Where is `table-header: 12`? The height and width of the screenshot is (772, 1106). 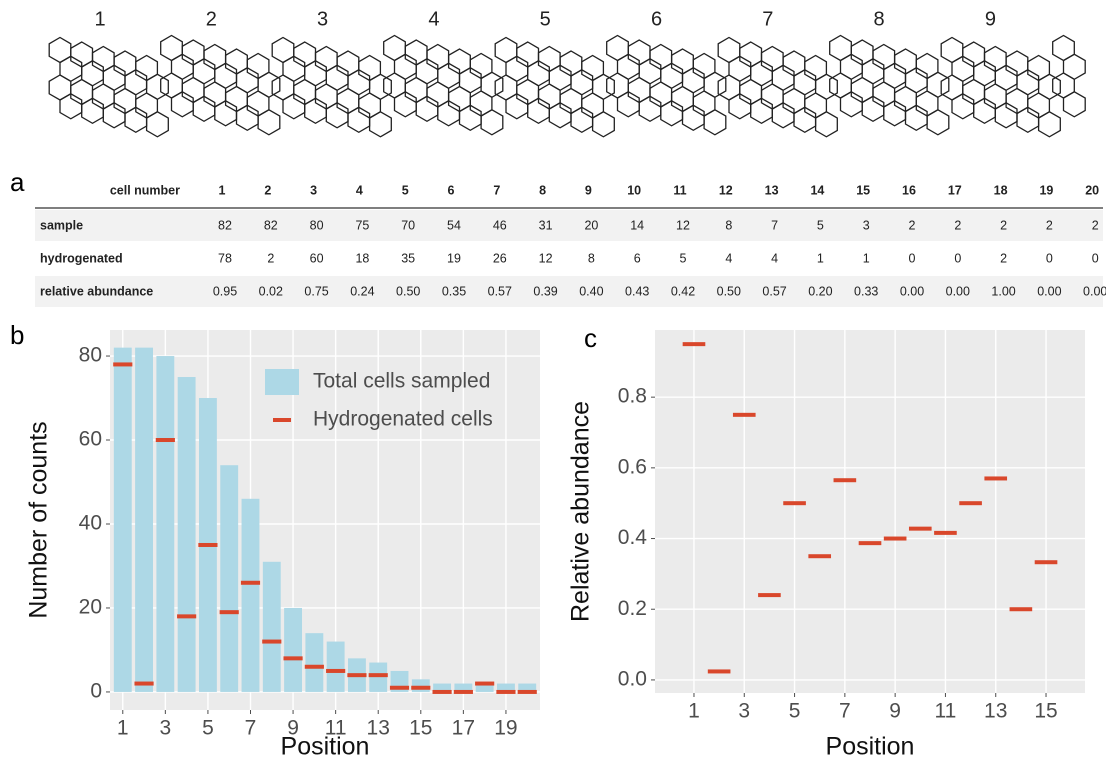
table-header: 12 is located at coordinates (726, 190).